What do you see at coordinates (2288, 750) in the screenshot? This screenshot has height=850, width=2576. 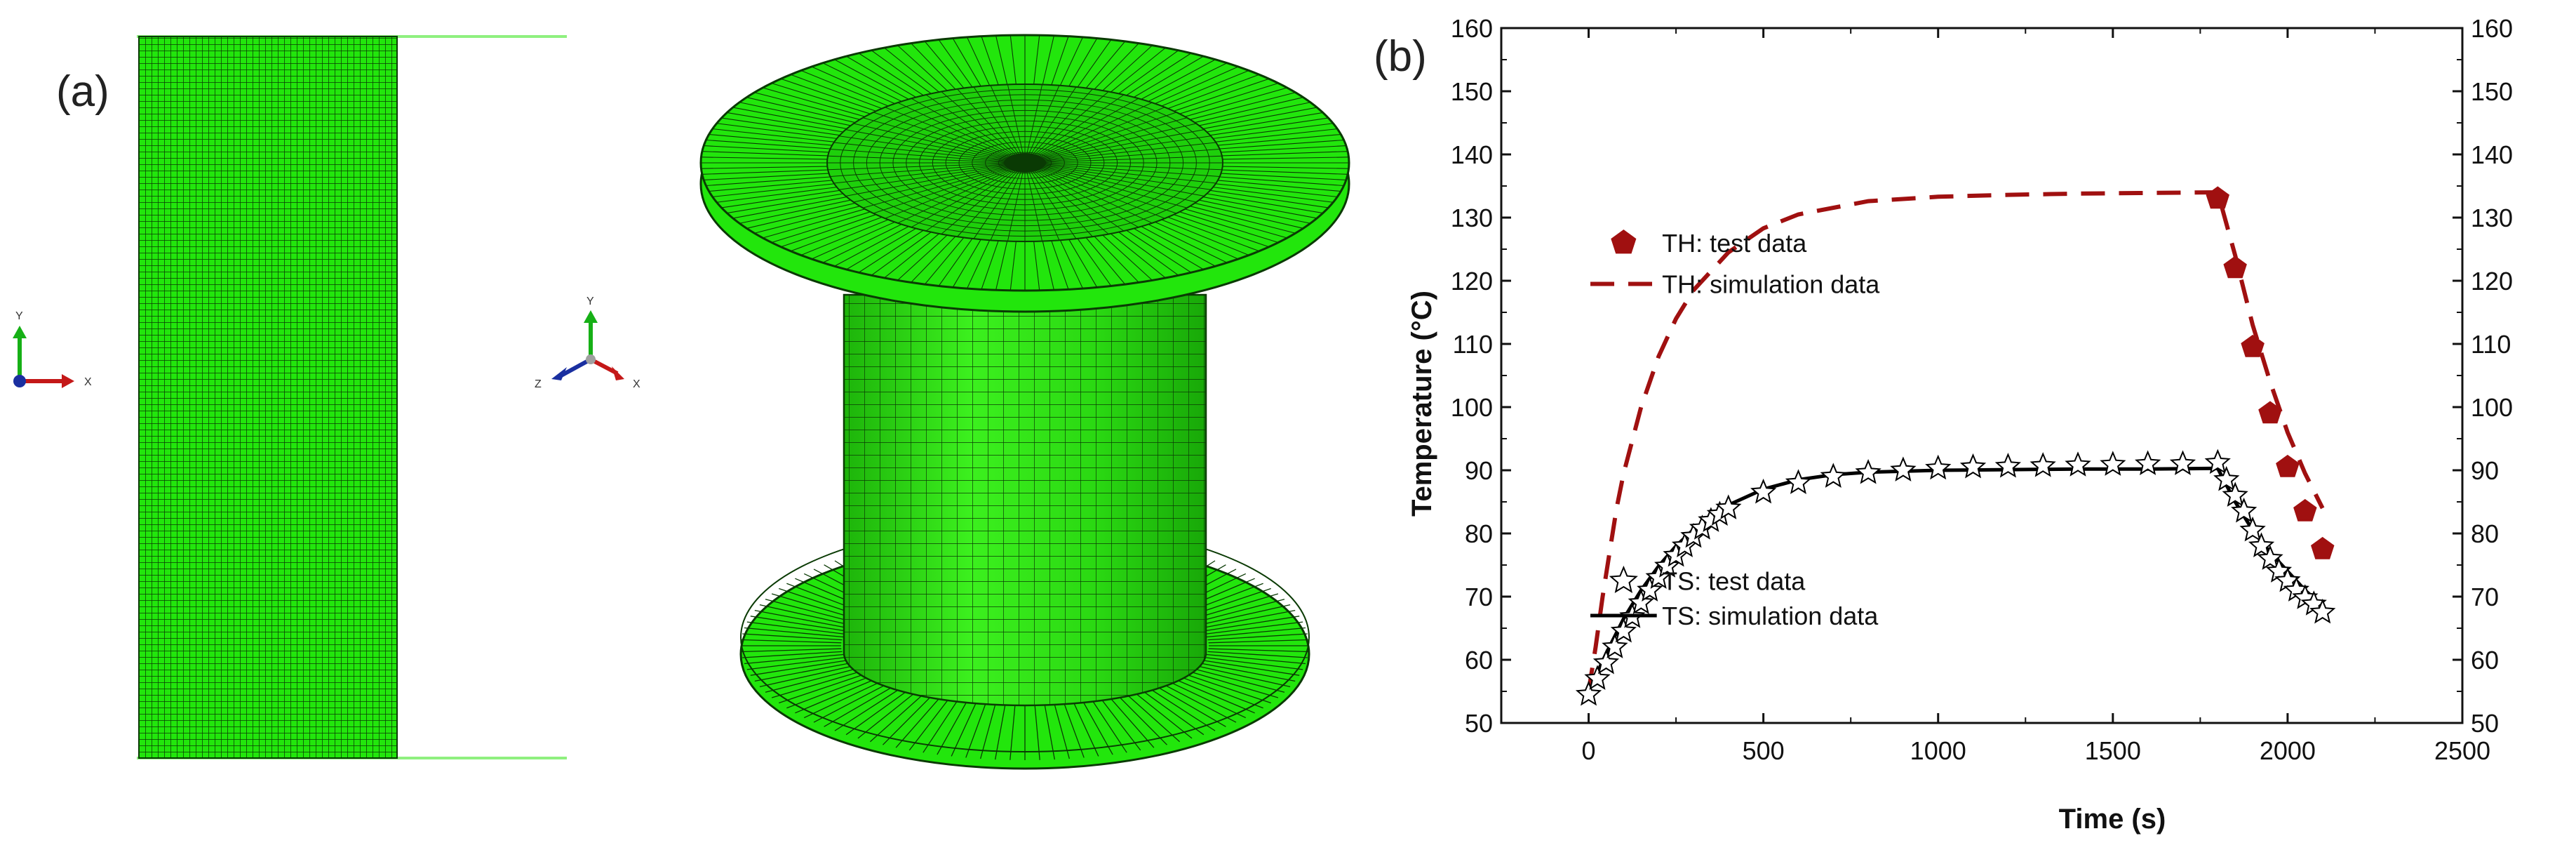 I see `x-tick-label: 2000` at bounding box center [2288, 750].